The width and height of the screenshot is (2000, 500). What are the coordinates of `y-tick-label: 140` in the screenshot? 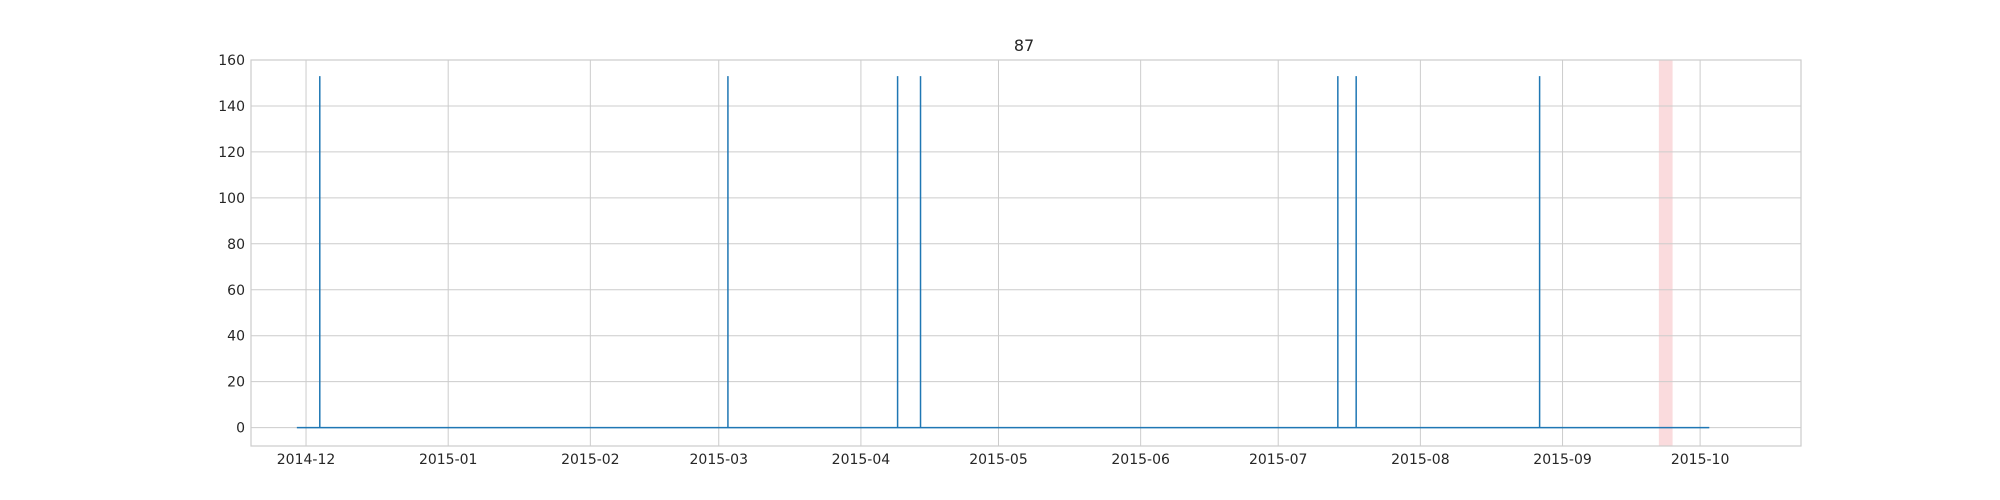 It's located at (231, 107).